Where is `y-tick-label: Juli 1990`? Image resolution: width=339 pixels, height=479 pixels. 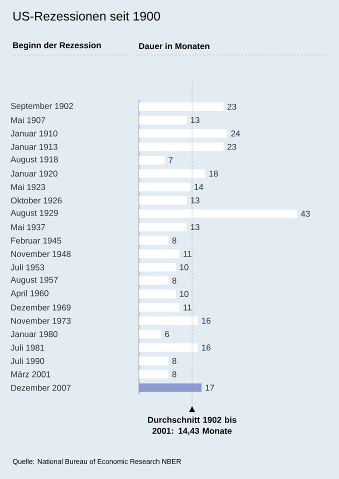 y-tick-label: Juli 1990 is located at coordinates (27, 361).